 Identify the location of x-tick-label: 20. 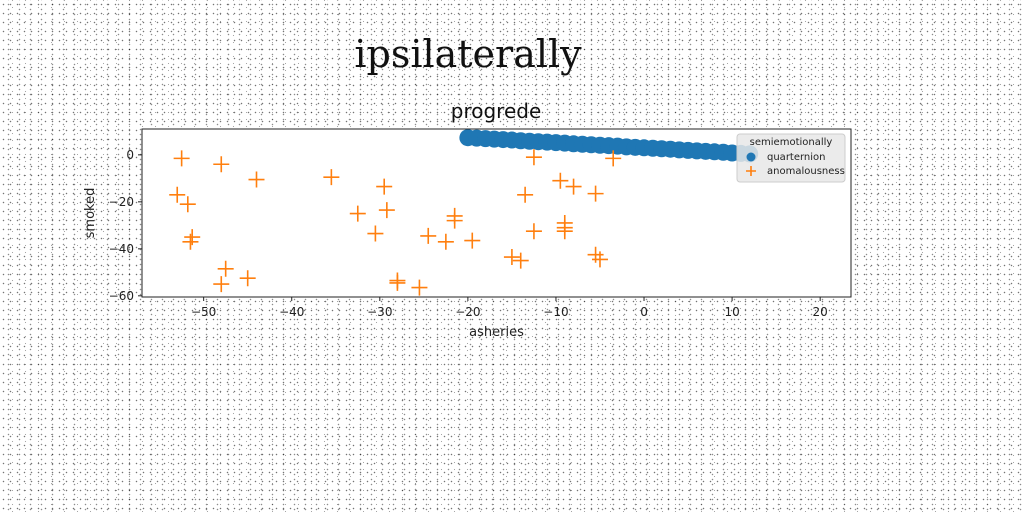
(820, 312).